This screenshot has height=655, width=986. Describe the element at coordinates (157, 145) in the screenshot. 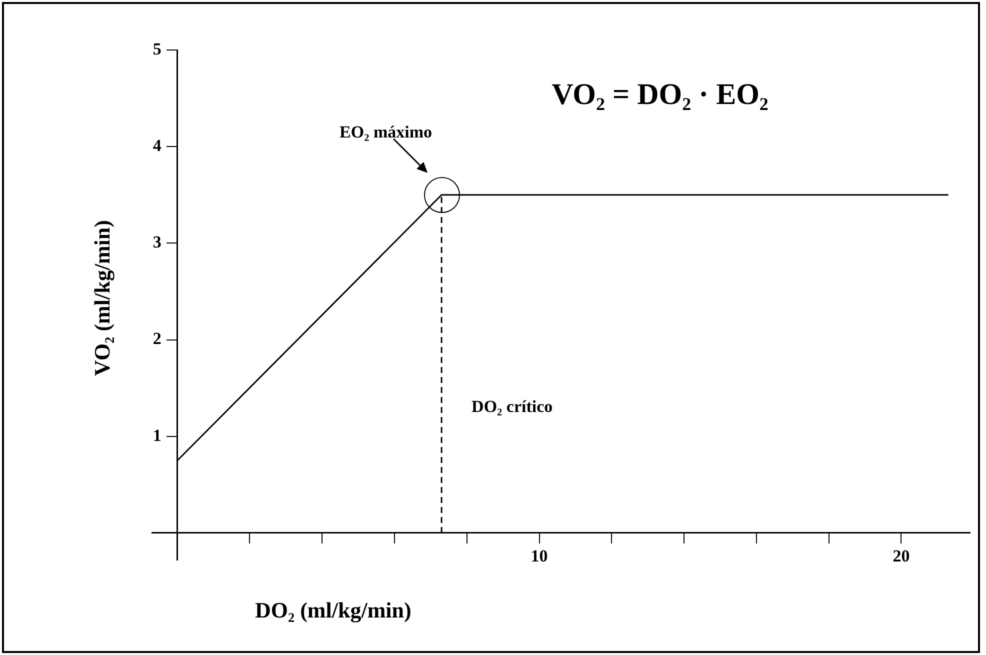

I see `y-tick-label: 4` at that location.